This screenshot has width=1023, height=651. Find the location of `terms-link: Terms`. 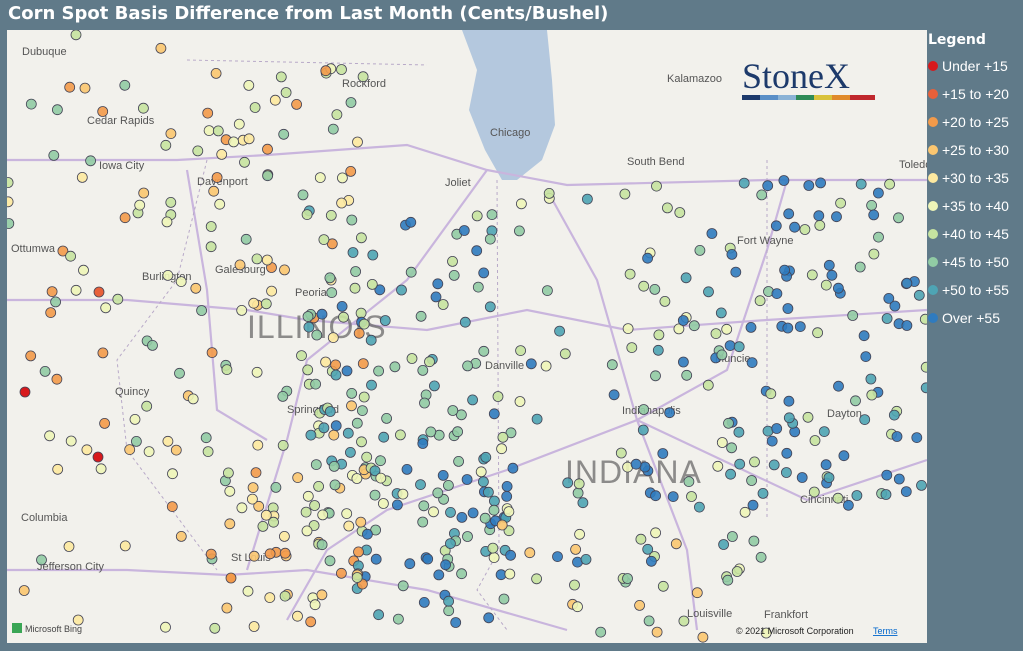

terms-link: Terms is located at coordinates (885, 631).